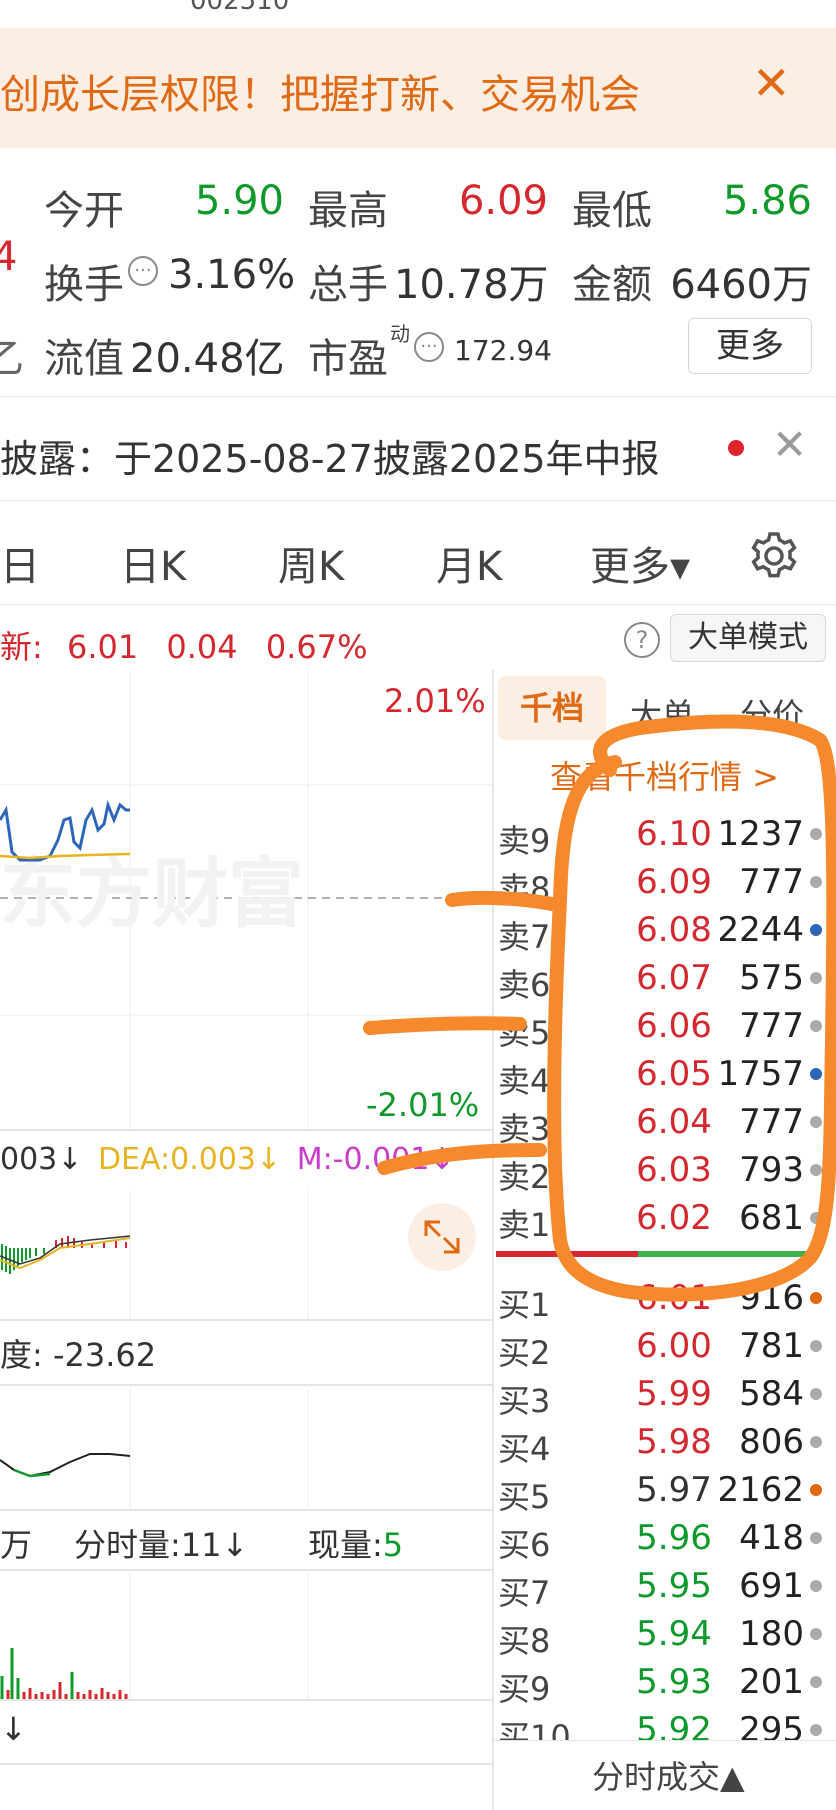  What do you see at coordinates (153, 567) in the screenshot?
I see `tab-day-k: 日K` at bounding box center [153, 567].